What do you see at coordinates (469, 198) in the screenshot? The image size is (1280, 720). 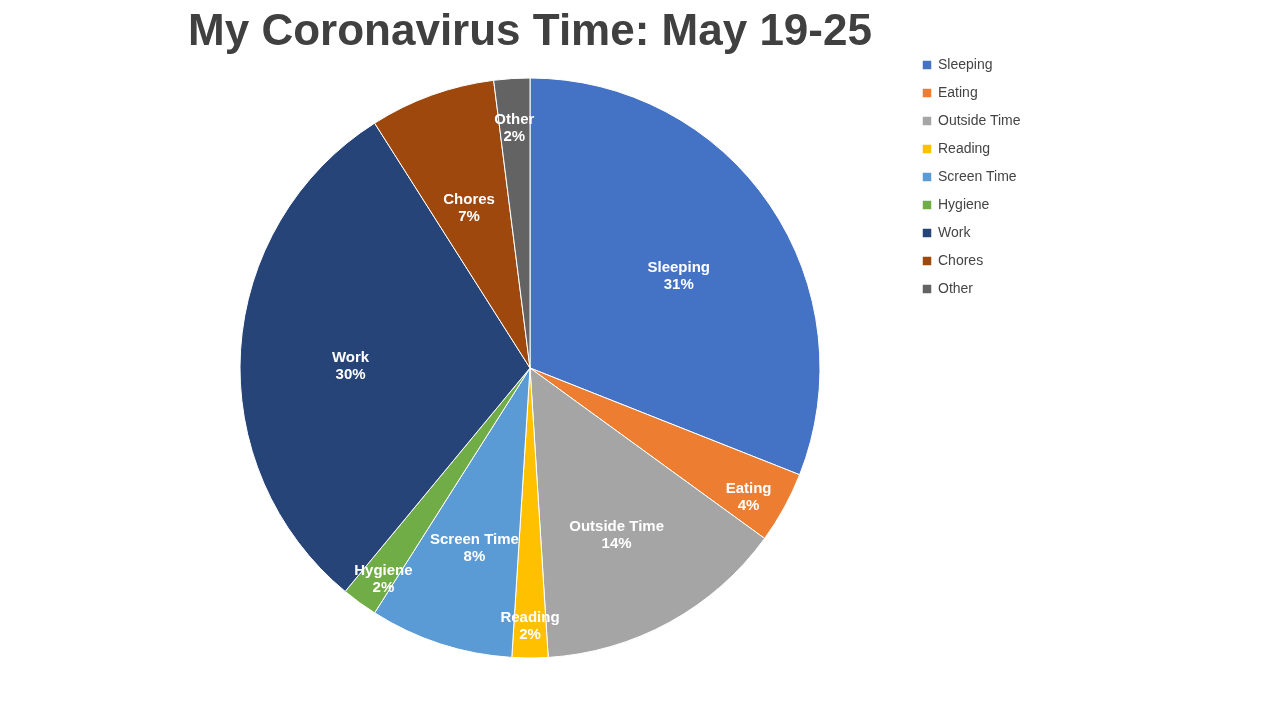 I see `slice-label: Chores` at bounding box center [469, 198].